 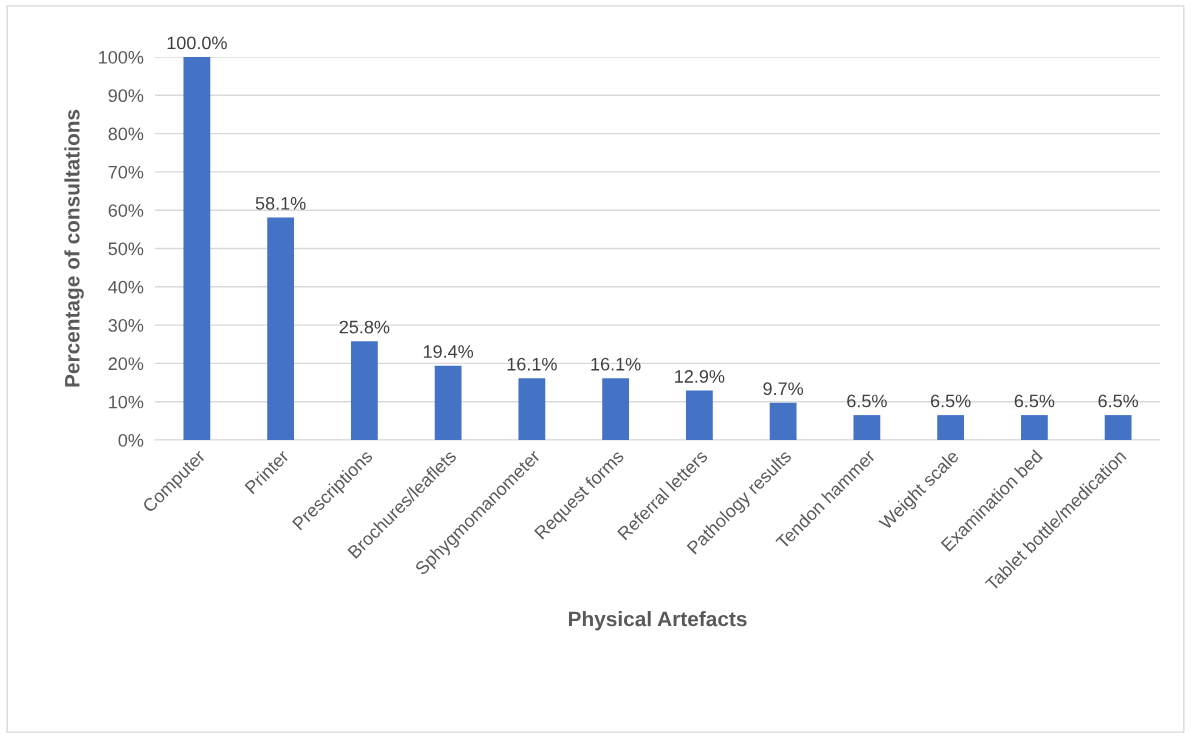 What do you see at coordinates (280, 203) in the screenshot?
I see `data-label: 58.1%` at bounding box center [280, 203].